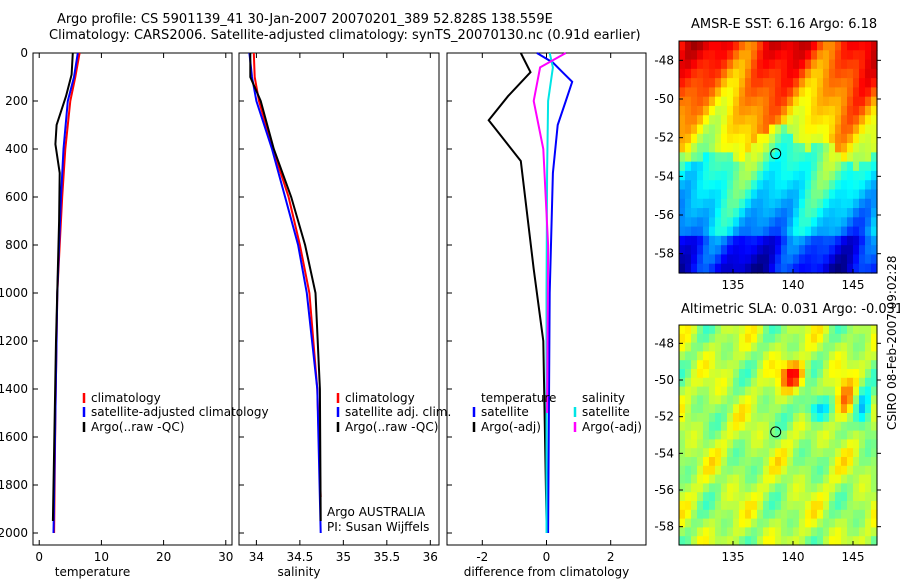  I want to click on sst-map-xtick-label-2: 145, so click(853, 285).